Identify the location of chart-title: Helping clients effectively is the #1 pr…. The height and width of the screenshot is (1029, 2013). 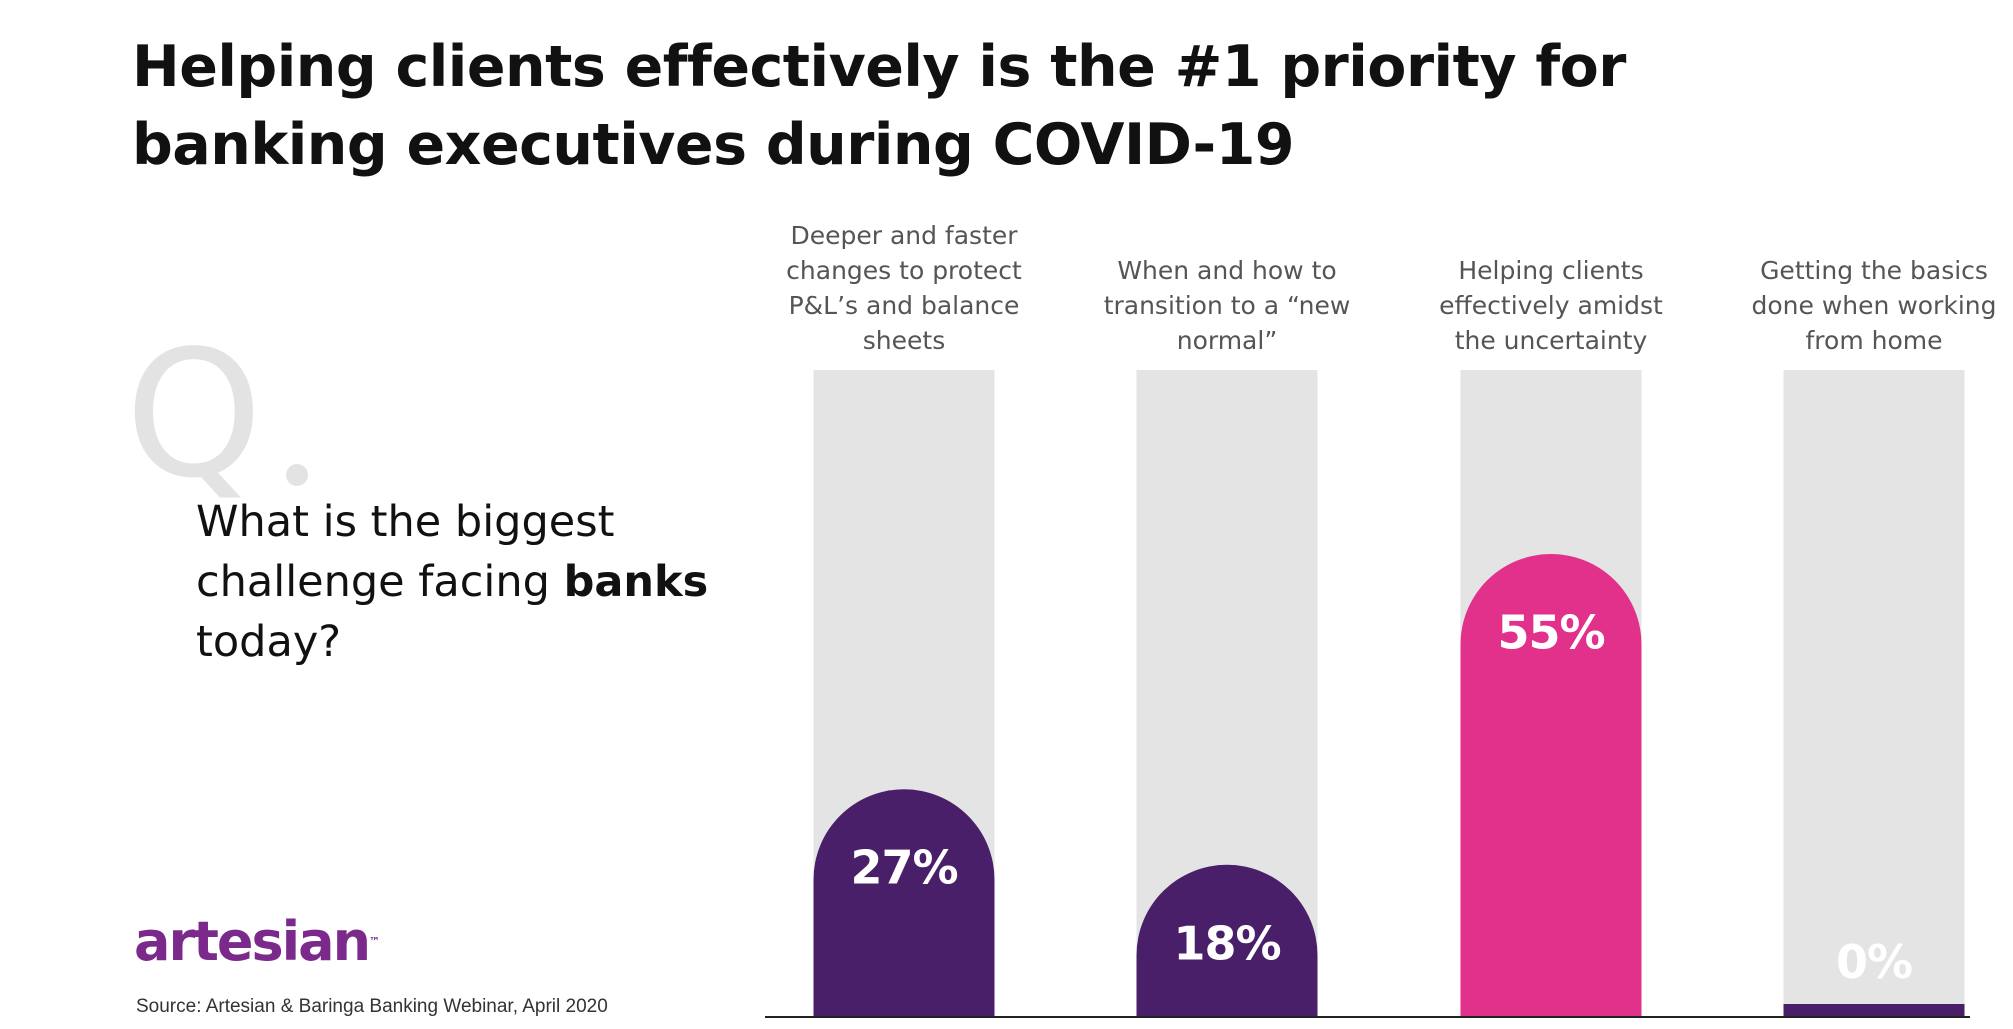
(879, 106).